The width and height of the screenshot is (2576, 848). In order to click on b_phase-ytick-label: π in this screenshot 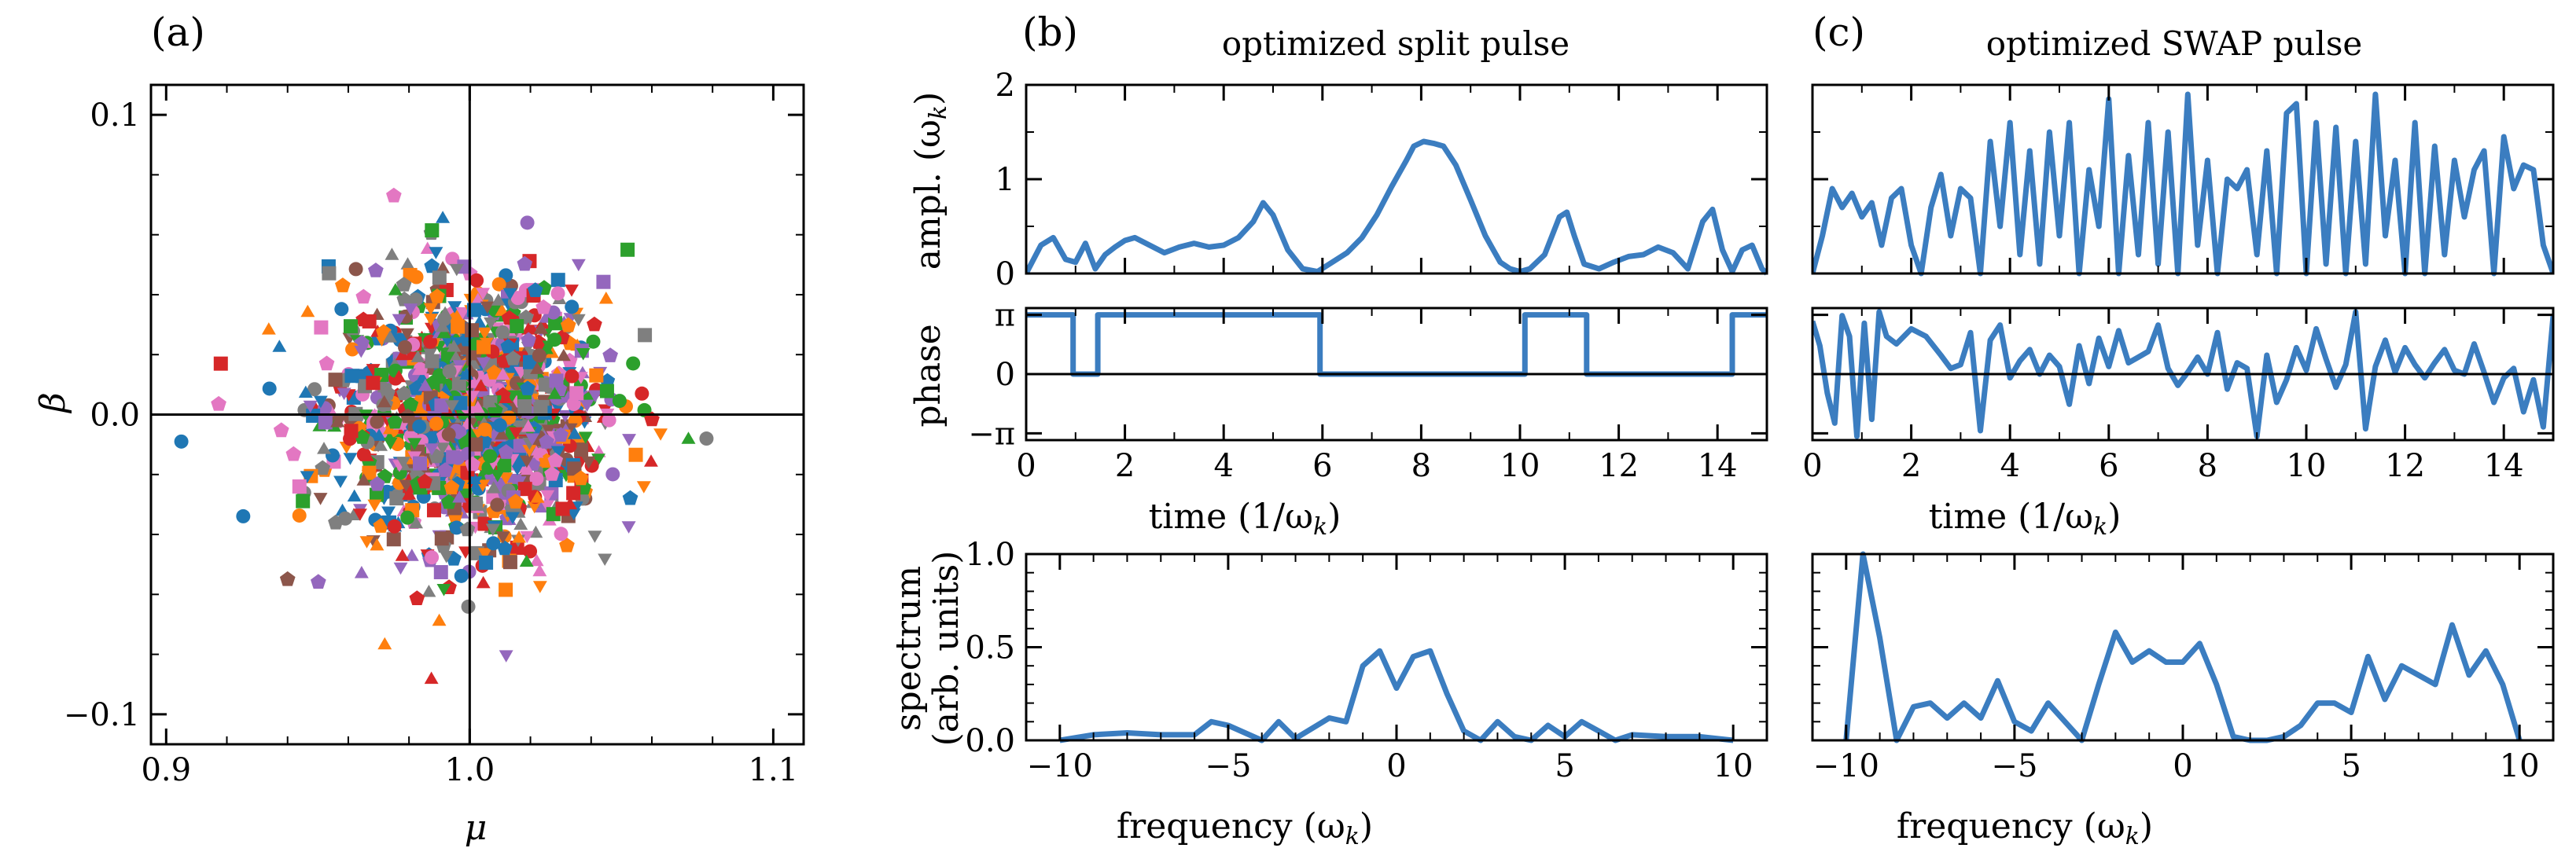, I will do `click(1005, 316)`.